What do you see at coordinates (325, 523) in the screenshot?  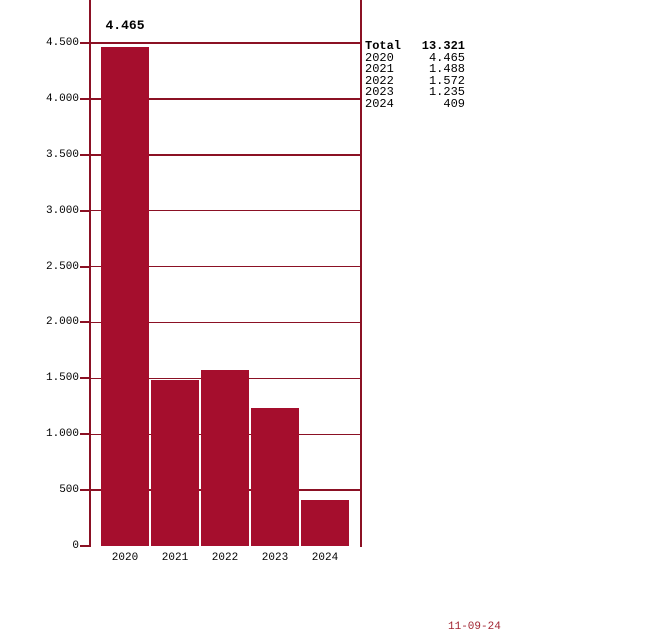 I see `bar-2024` at bounding box center [325, 523].